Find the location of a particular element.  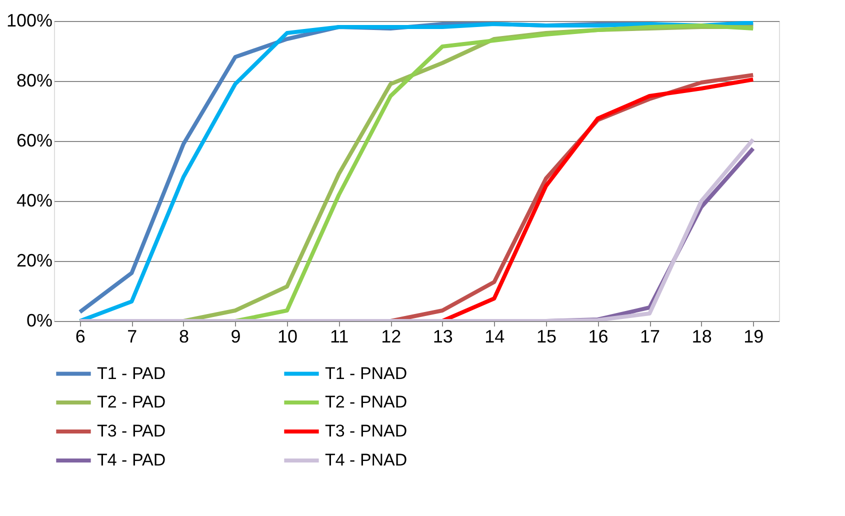

y-tick-label: 20% is located at coordinates (34, 260).